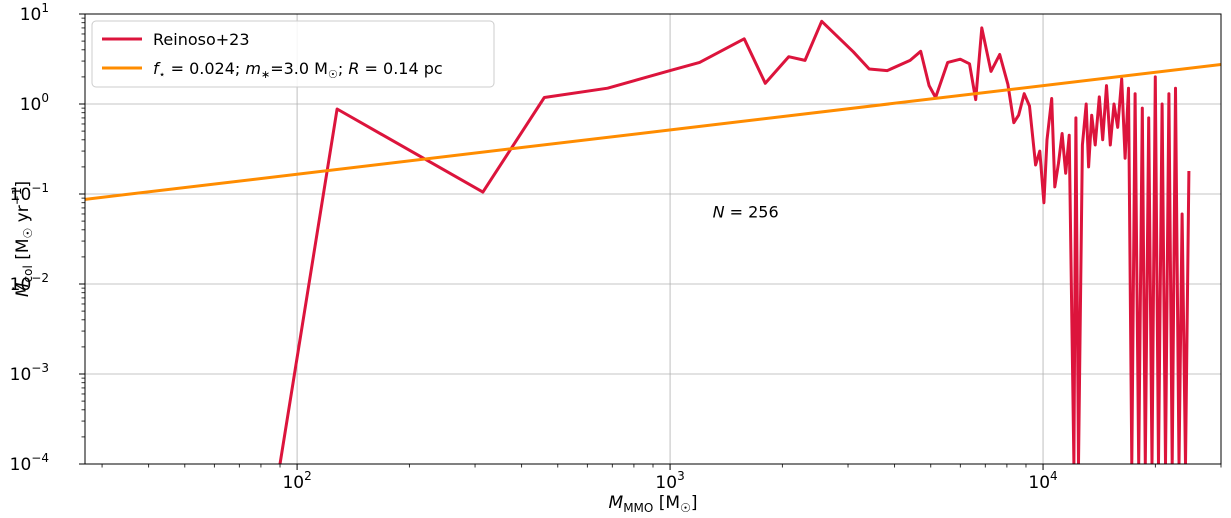 This screenshot has height=518, width=1231. What do you see at coordinates (296, 481) in the screenshot?
I see `x-tick-label: 10²` at bounding box center [296, 481].